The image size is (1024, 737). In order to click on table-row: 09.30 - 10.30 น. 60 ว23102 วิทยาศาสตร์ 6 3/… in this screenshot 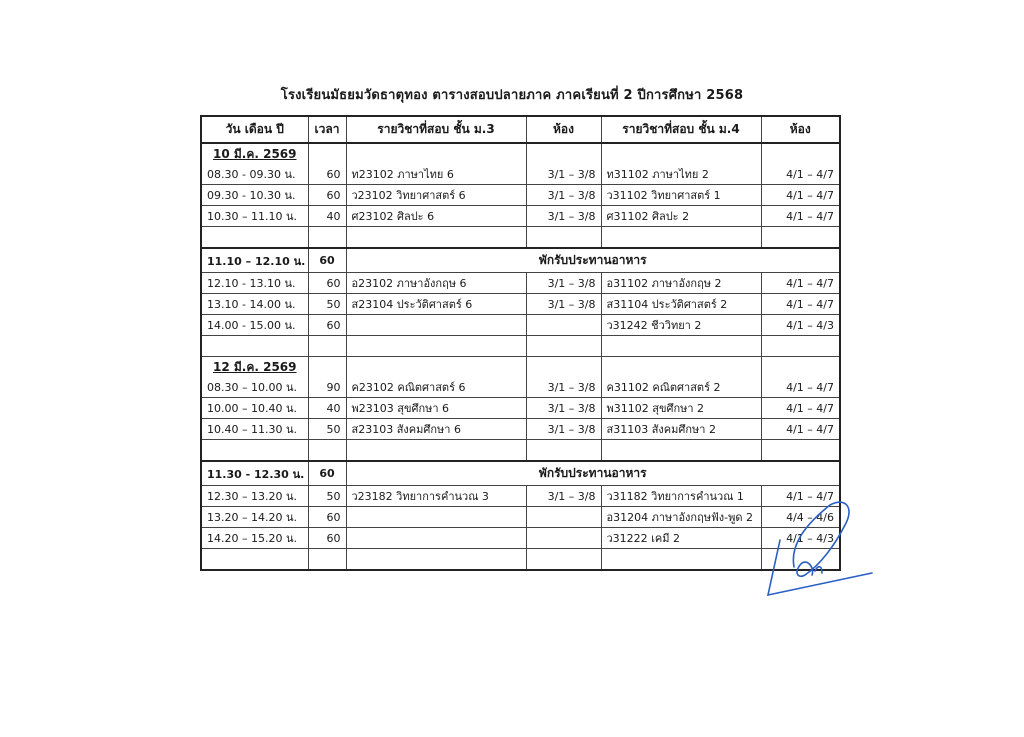, I will do `click(520, 195)`.